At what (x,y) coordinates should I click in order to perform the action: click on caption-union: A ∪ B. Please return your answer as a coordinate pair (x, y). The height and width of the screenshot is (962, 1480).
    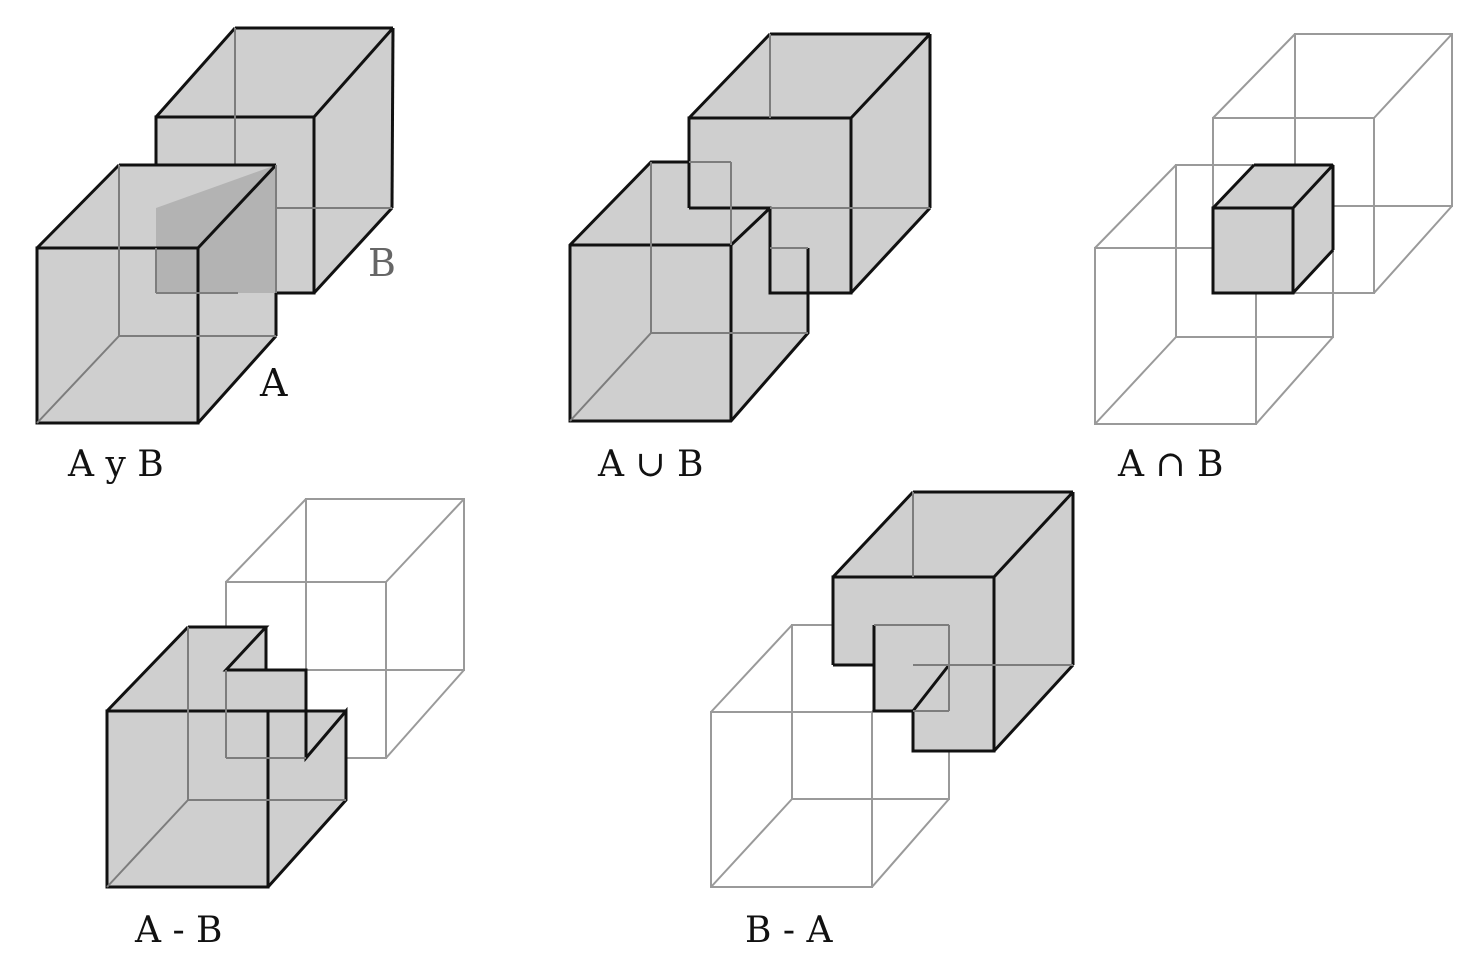
    Looking at the image, I should click on (650, 464).